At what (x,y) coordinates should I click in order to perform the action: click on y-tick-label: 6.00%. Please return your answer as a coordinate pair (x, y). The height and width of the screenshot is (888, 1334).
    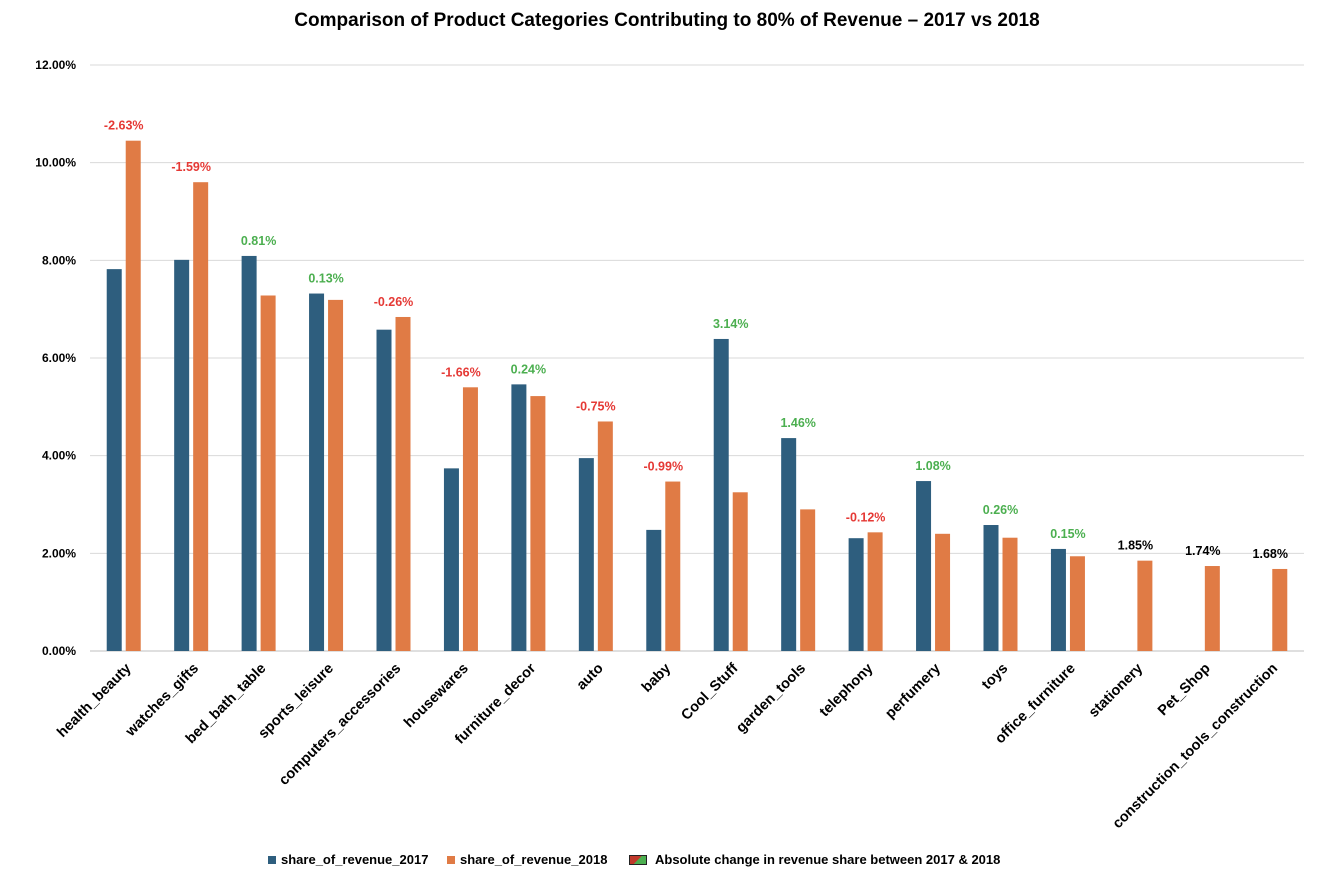
    Looking at the image, I should click on (59, 358).